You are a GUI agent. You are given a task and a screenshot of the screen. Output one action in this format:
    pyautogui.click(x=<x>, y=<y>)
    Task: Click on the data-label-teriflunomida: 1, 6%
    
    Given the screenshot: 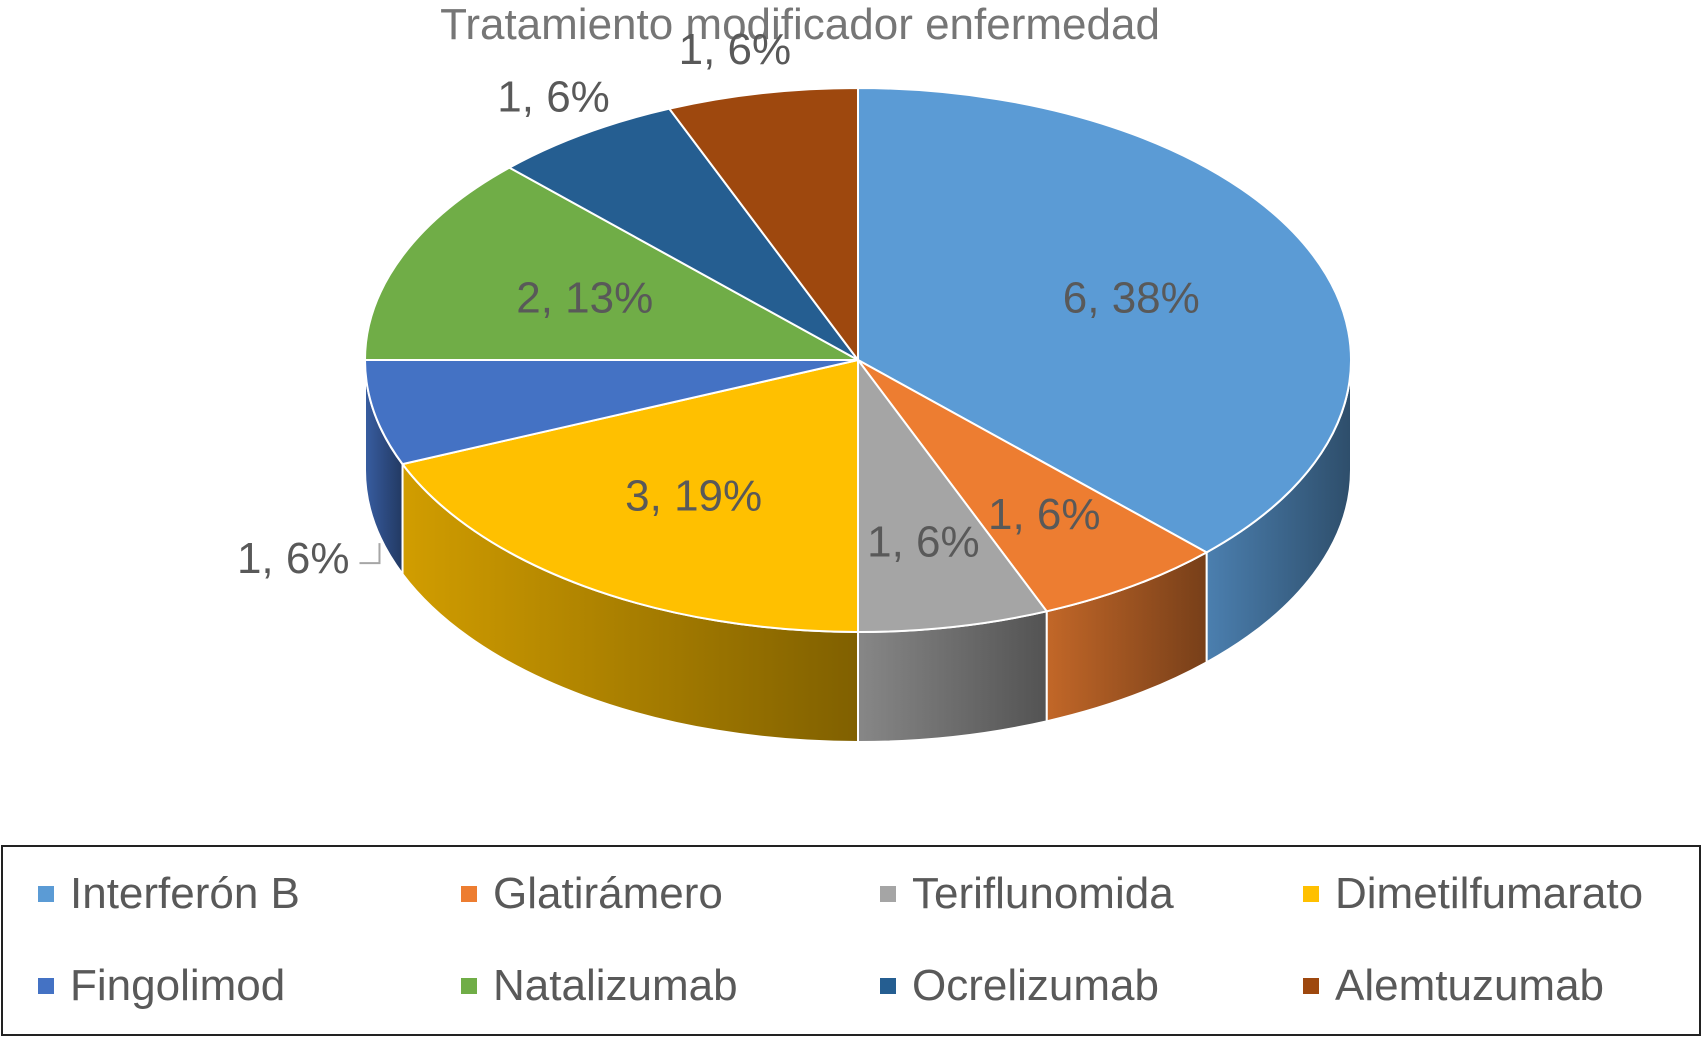 What is the action you would take?
    pyautogui.click(x=923, y=541)
    